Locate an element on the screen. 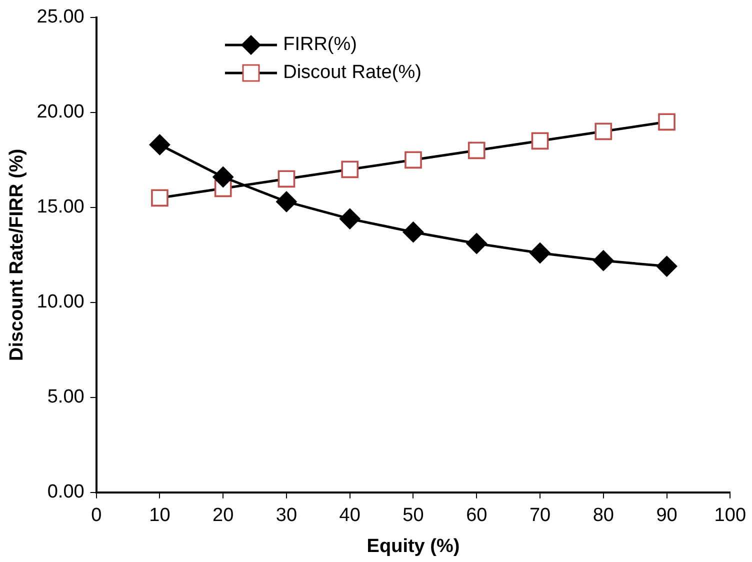 The height and width of the screenshot is (562, 752). x-tick-label: 0 is located at coordinates (96, 515).